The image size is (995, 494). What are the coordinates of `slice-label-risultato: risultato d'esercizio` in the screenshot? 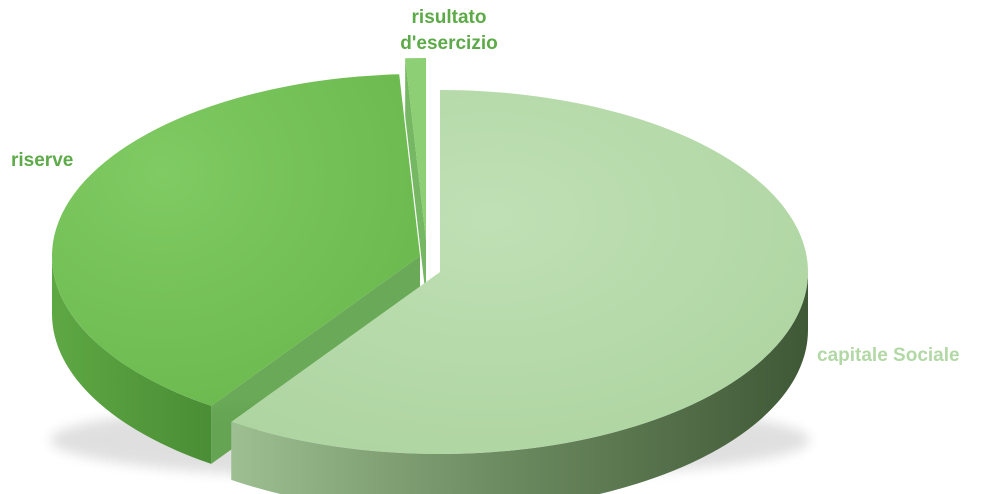 It's located at (449, 31).